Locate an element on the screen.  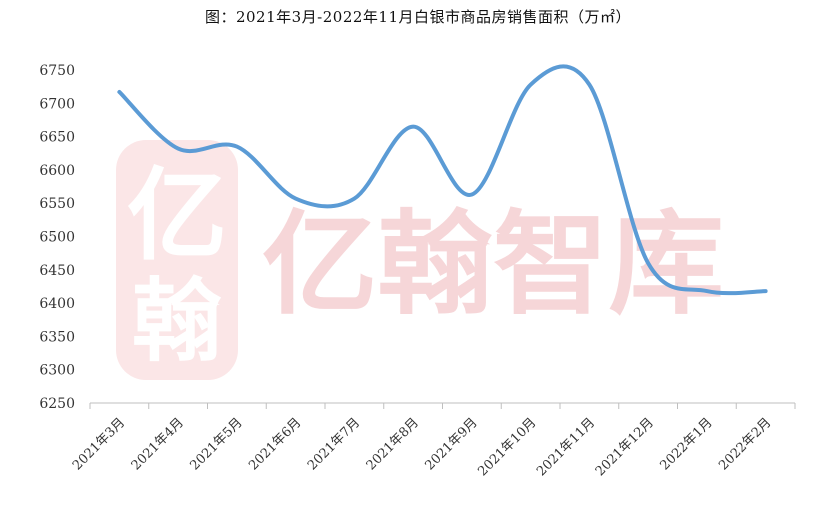
y-tick-label: 6750 is located at coordinates (57, 71).